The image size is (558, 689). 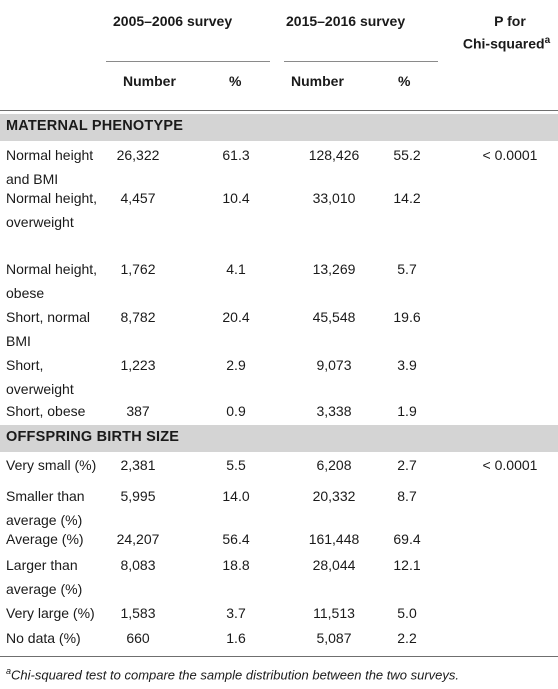 I want to click on cell-number-2005: 387, so click(x=138, y=411).